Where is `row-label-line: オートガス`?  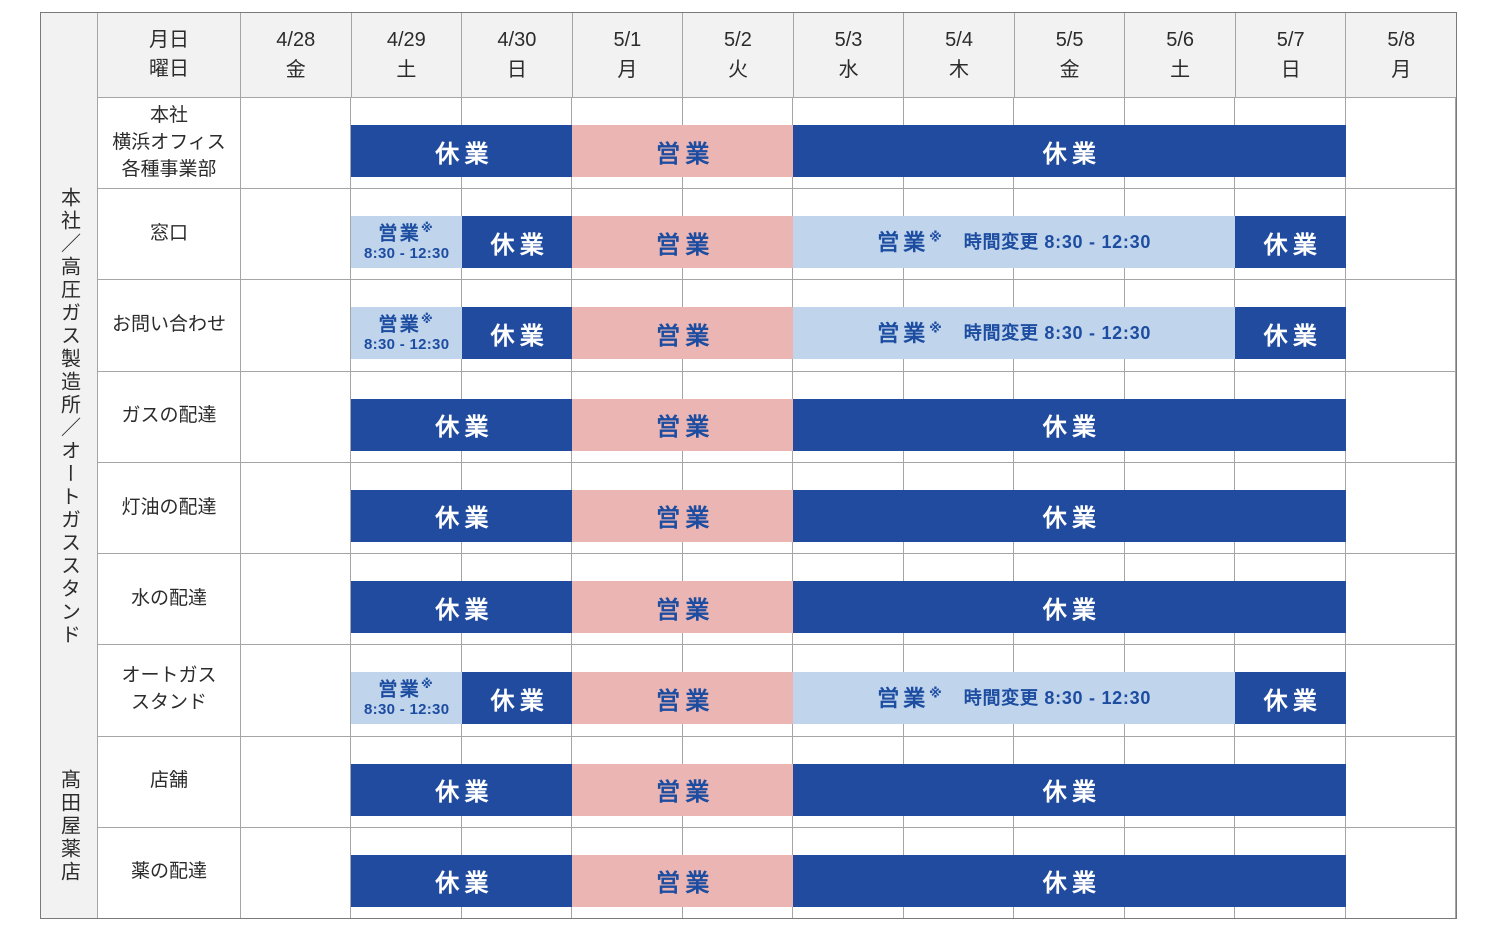
row-label-line: オートガス is located at coordinates (169, 676).